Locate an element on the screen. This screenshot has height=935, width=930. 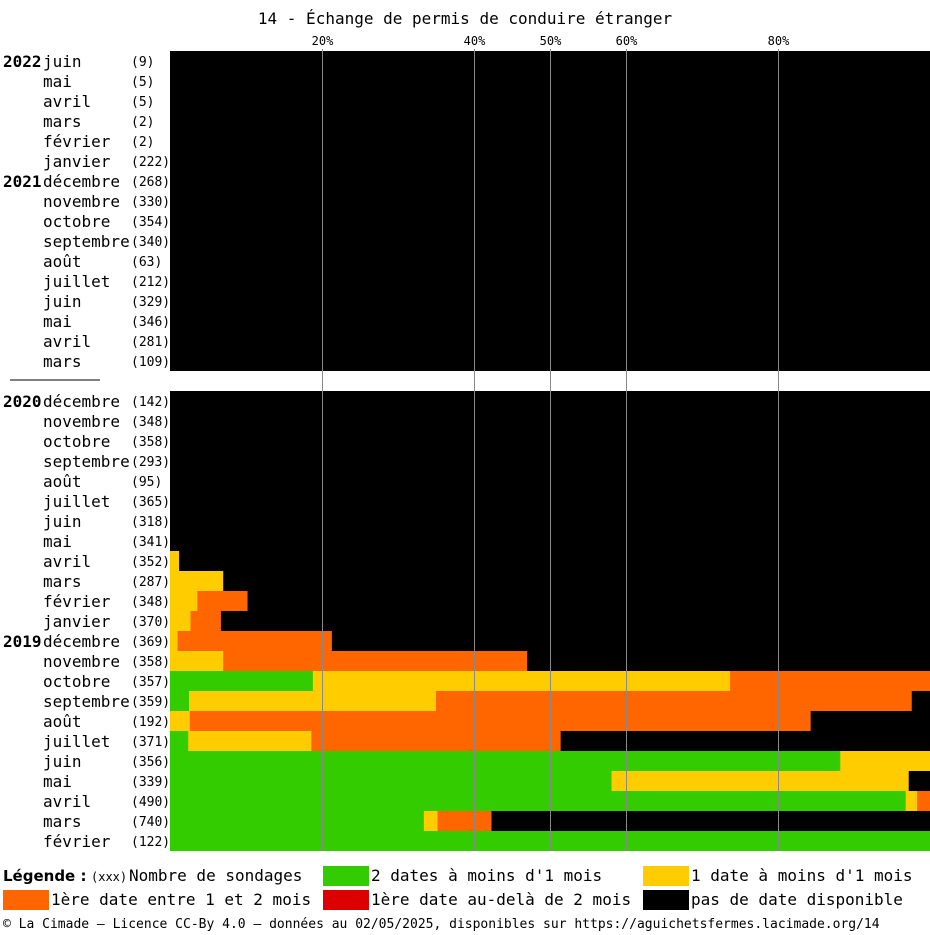
row-count-label: (293) is located at coordinates (150, 462).